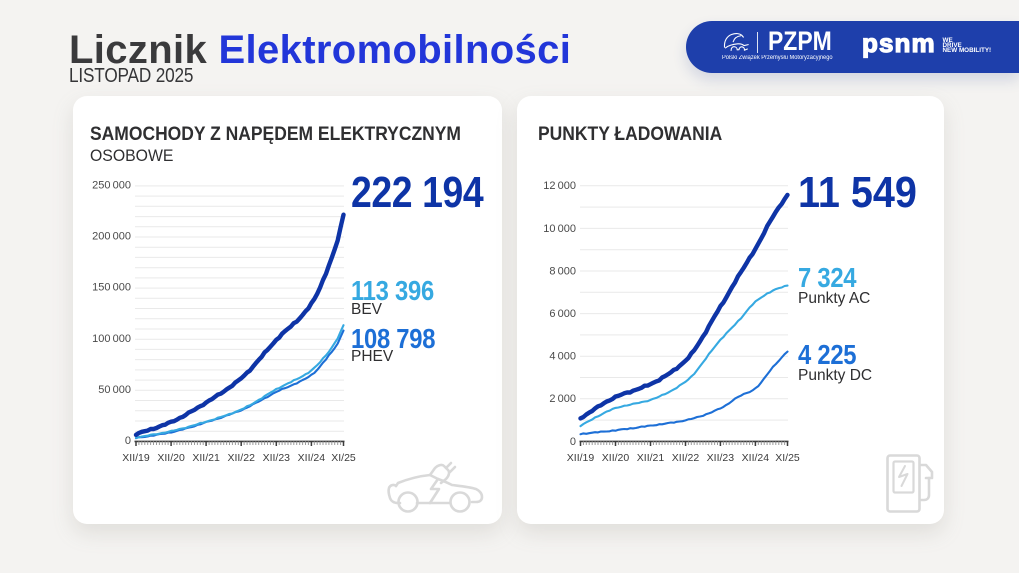  What do you see at coordinates (111, 288) in the screenshot?
I see `svg-text: 150 000` at bounding box center [111, 288].